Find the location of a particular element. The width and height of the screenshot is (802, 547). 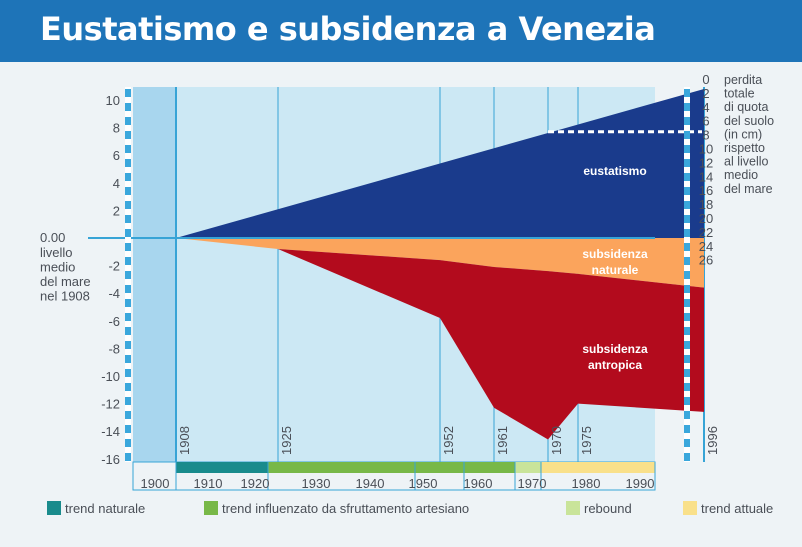

zero-label: 0.00 is located at coordinates (52, 237).